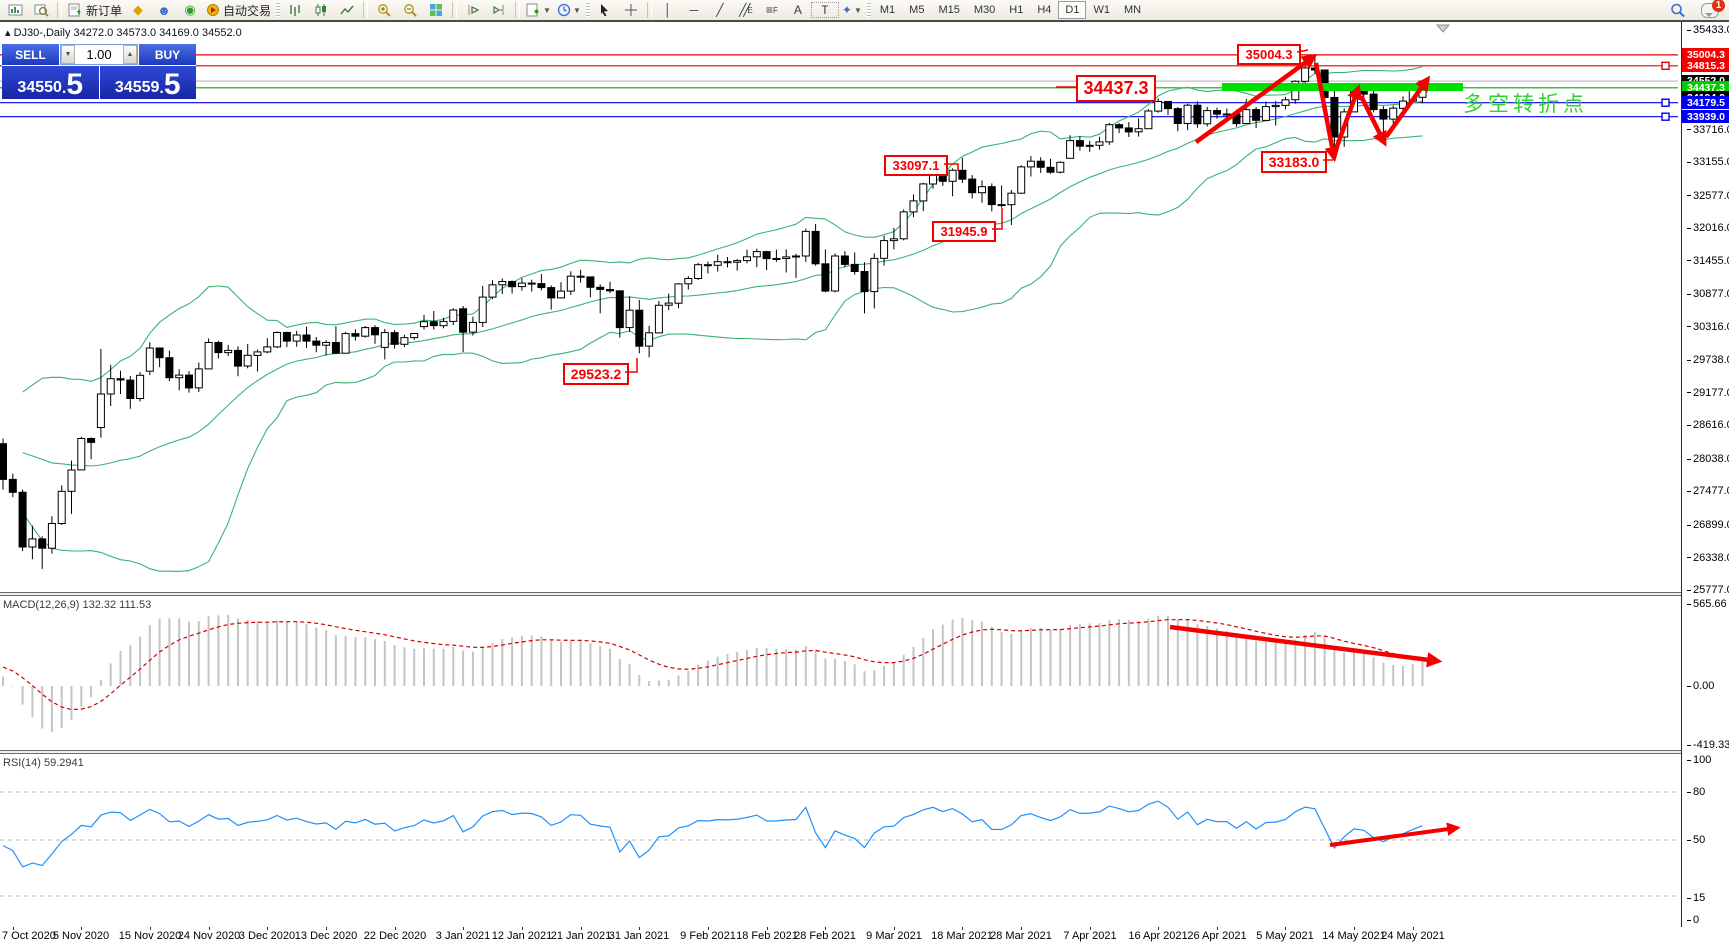 This screenshot has width=1729, height=946. I want to click on price-callout-label: 29523.2, so click(596, 374).